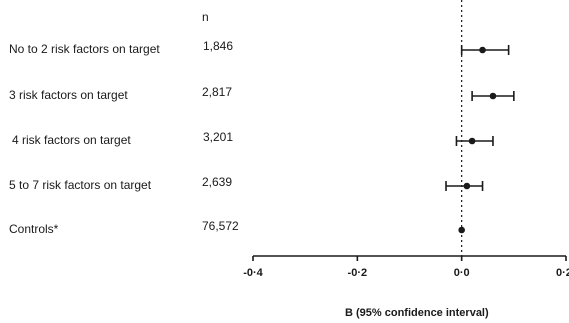 Image resolution: width=569 pixels, height=323 pixels. What do you see at coordinates (220, 226) in the screenshot?
I see `row-n-value: 76,572` at bounding box center [220, 226].